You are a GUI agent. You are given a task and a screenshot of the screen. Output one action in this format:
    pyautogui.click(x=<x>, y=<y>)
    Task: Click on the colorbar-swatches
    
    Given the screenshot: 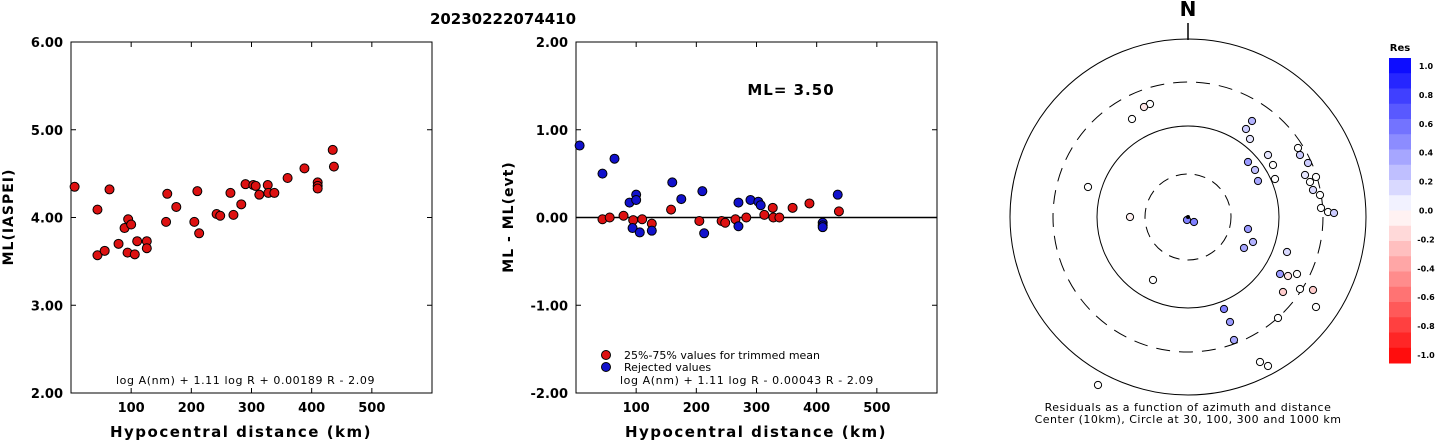 What is the action you would take?
    pyautogui.click(x=1400, y=211)
    